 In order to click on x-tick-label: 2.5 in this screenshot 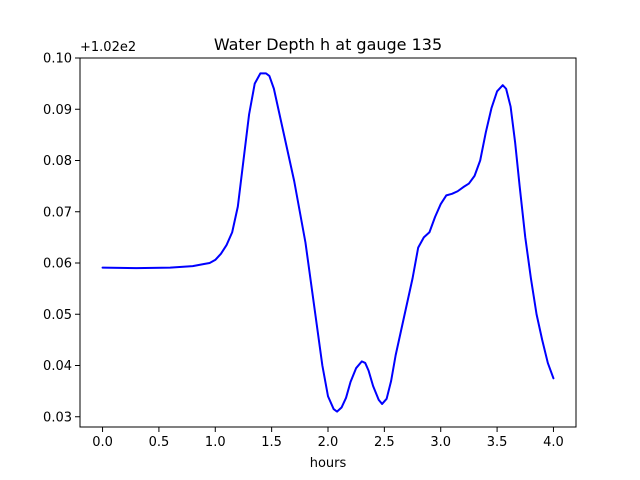, I will do `click(384, 442)`.